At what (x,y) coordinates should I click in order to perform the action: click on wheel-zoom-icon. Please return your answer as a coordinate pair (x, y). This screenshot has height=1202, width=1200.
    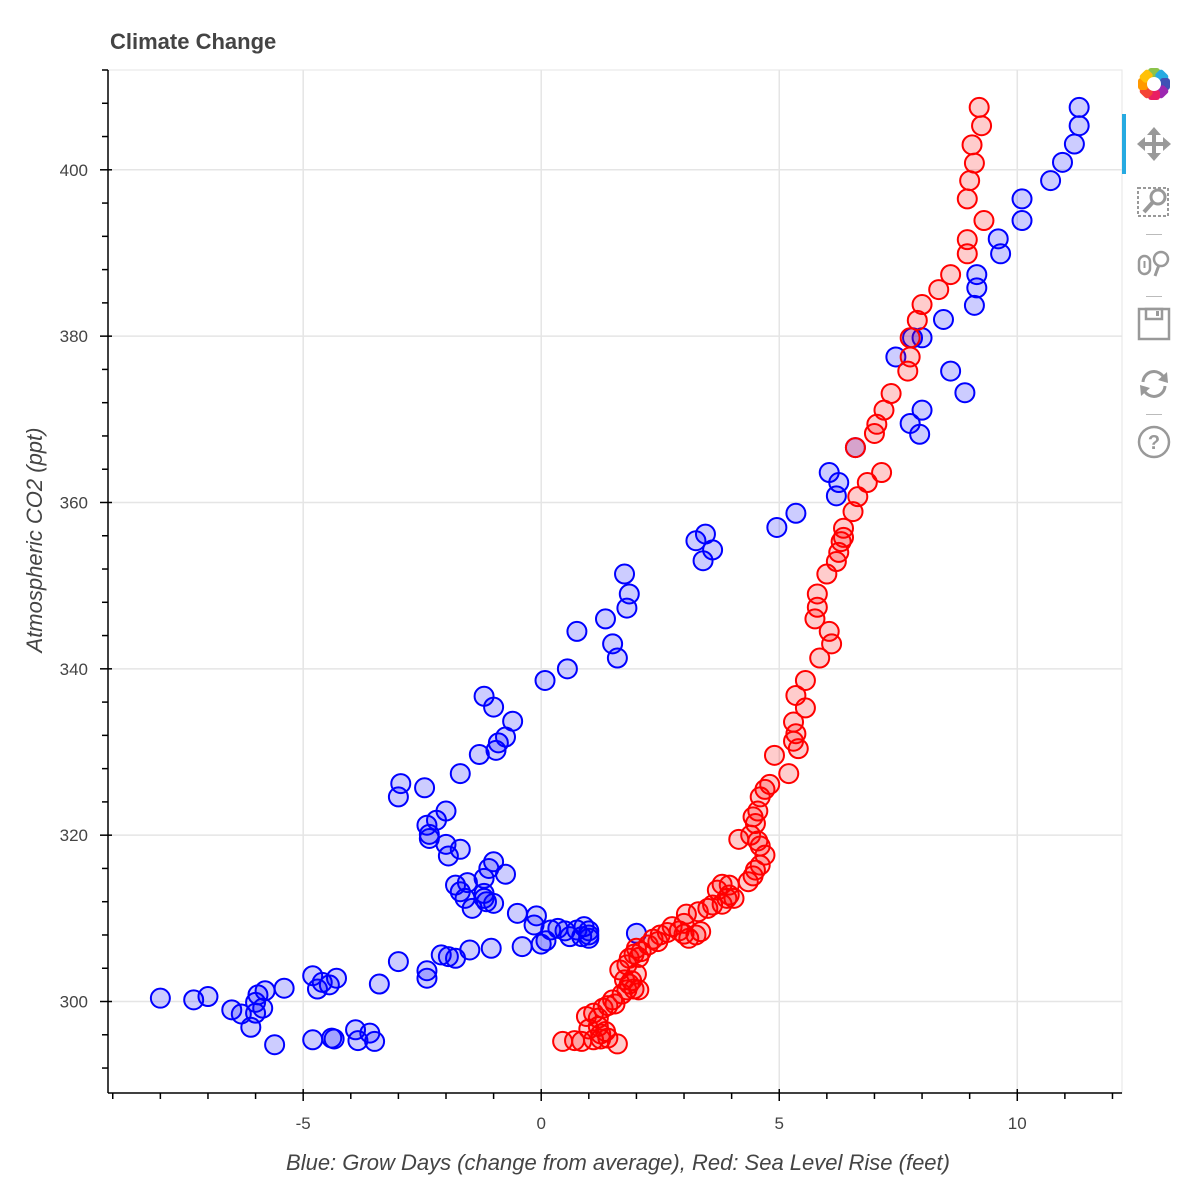
    Looking at the image, I should click on (1153, 263).